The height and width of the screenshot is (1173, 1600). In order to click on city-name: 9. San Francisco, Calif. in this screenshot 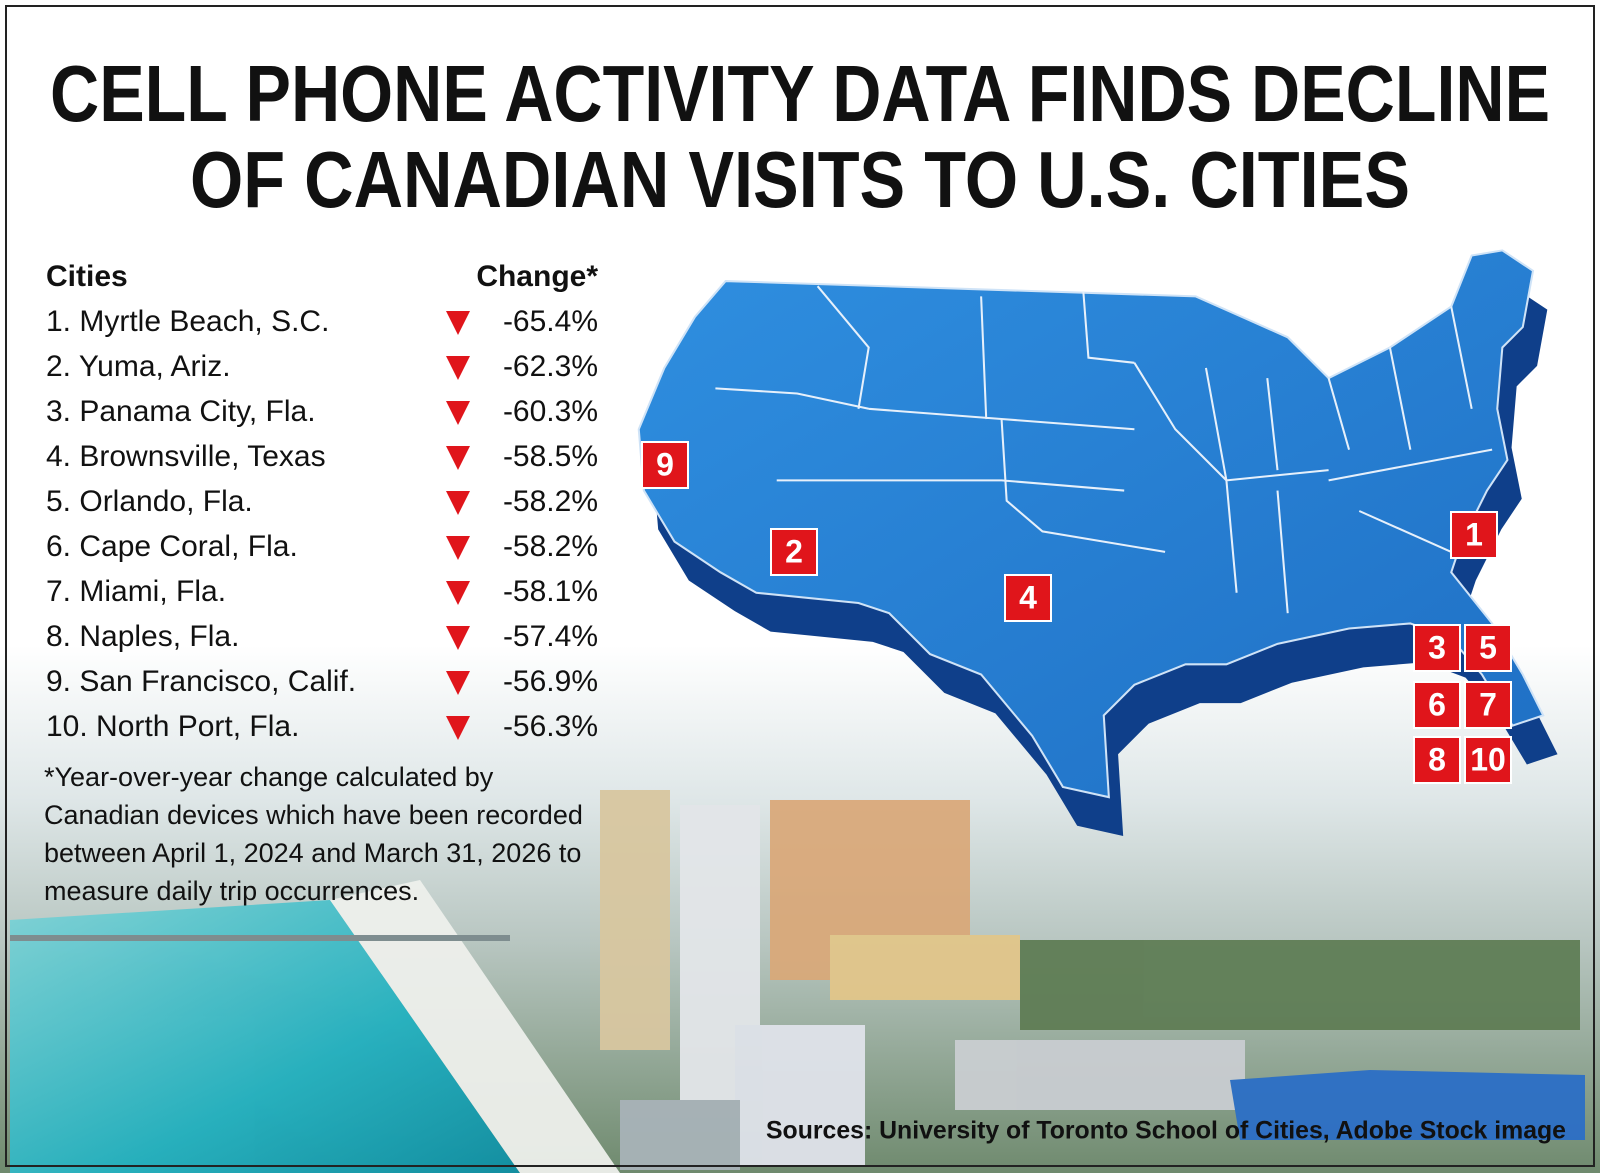, I will do `click(201, 681)`.